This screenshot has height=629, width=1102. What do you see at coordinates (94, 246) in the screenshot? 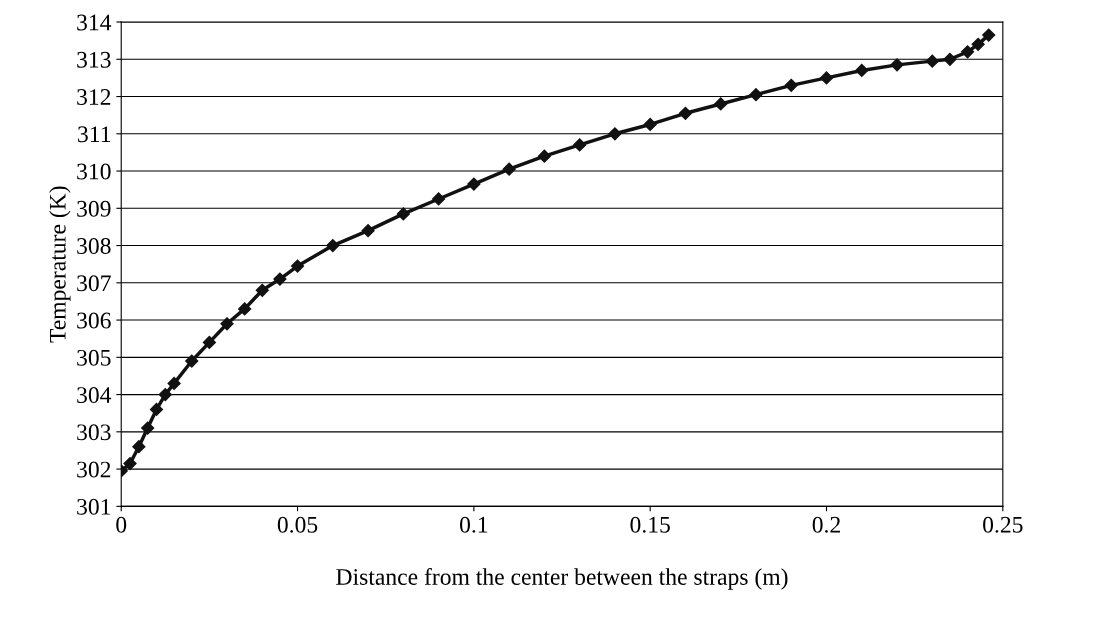
I see `y-tick-label: 308` at bounding box center [94, 246].